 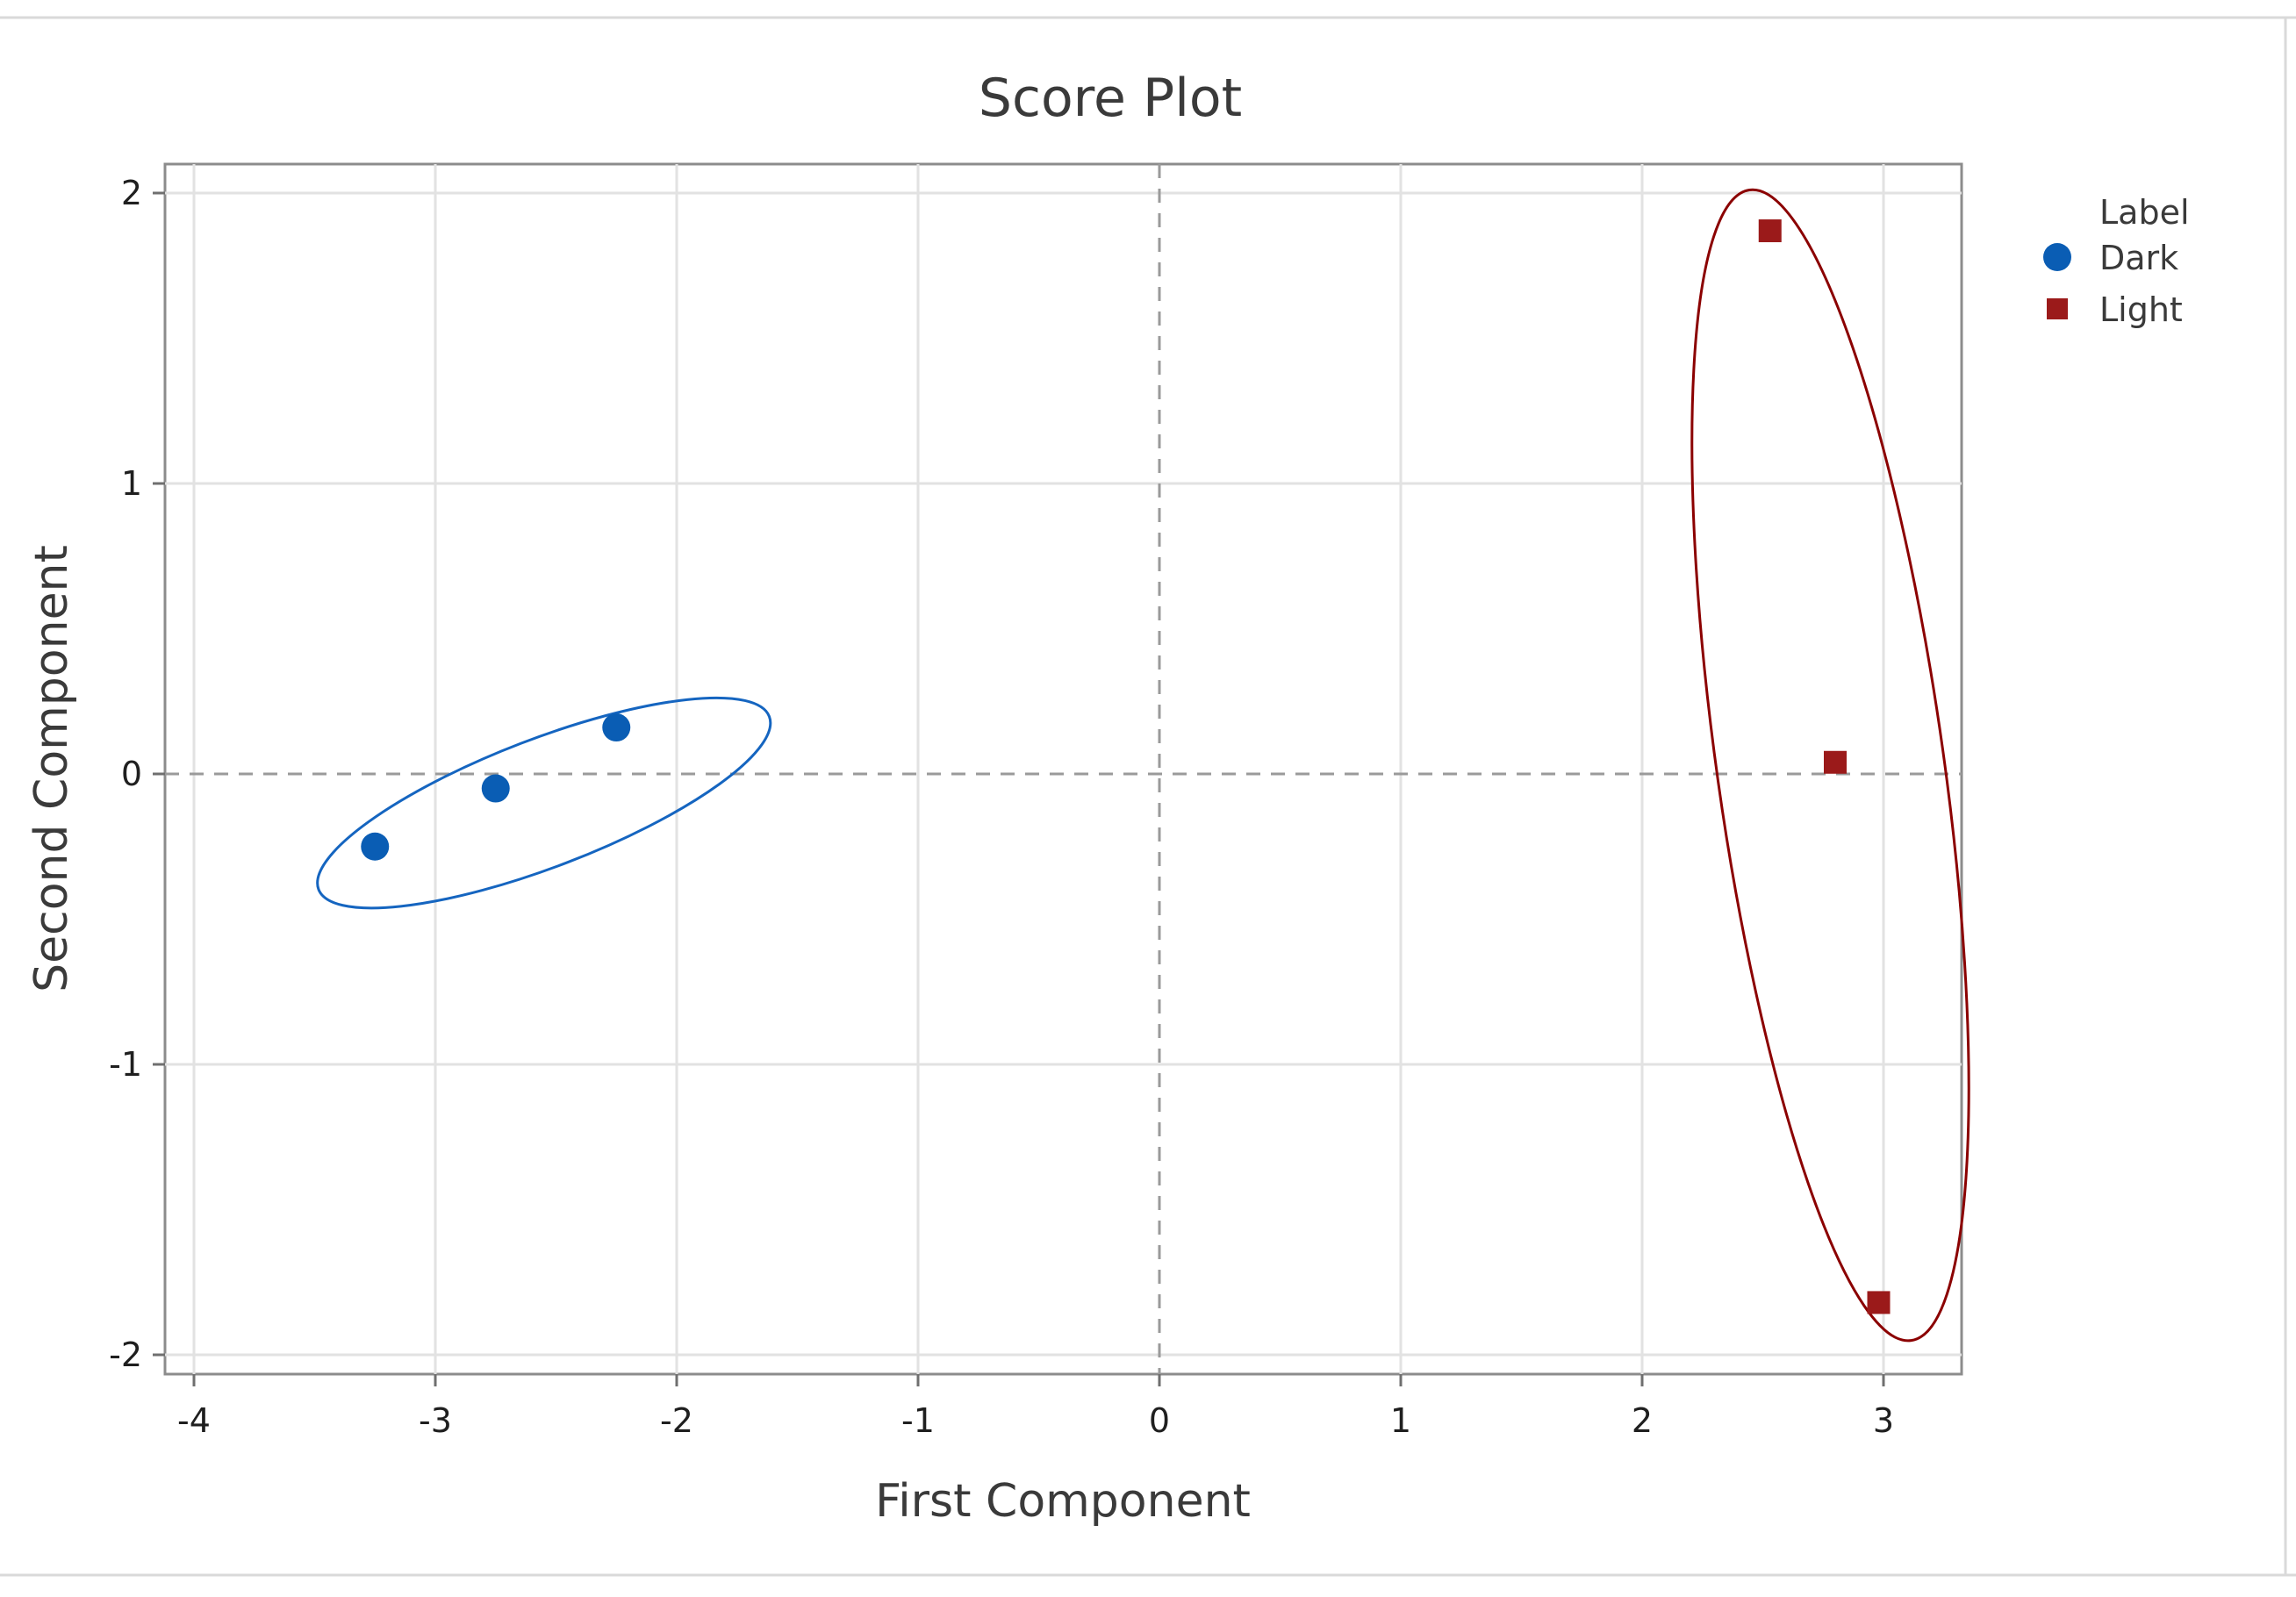 What do you see at coordinates (2057, 257) in the screenshot?
I see `legend-marker-dark` at bounding box center [2057, 257].